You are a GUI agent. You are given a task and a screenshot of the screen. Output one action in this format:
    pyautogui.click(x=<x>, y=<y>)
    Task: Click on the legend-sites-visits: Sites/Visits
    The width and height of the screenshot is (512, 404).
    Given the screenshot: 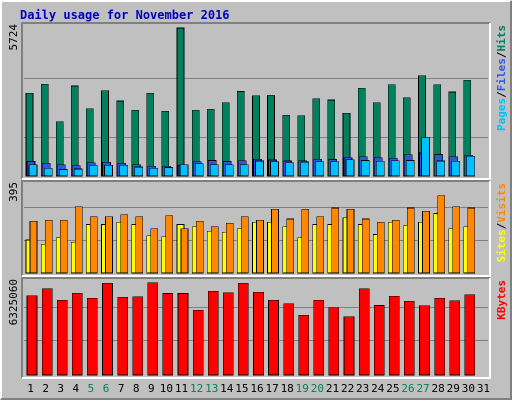 What is the action you would take?
    pyautogui.click(x=501, y=223)
    